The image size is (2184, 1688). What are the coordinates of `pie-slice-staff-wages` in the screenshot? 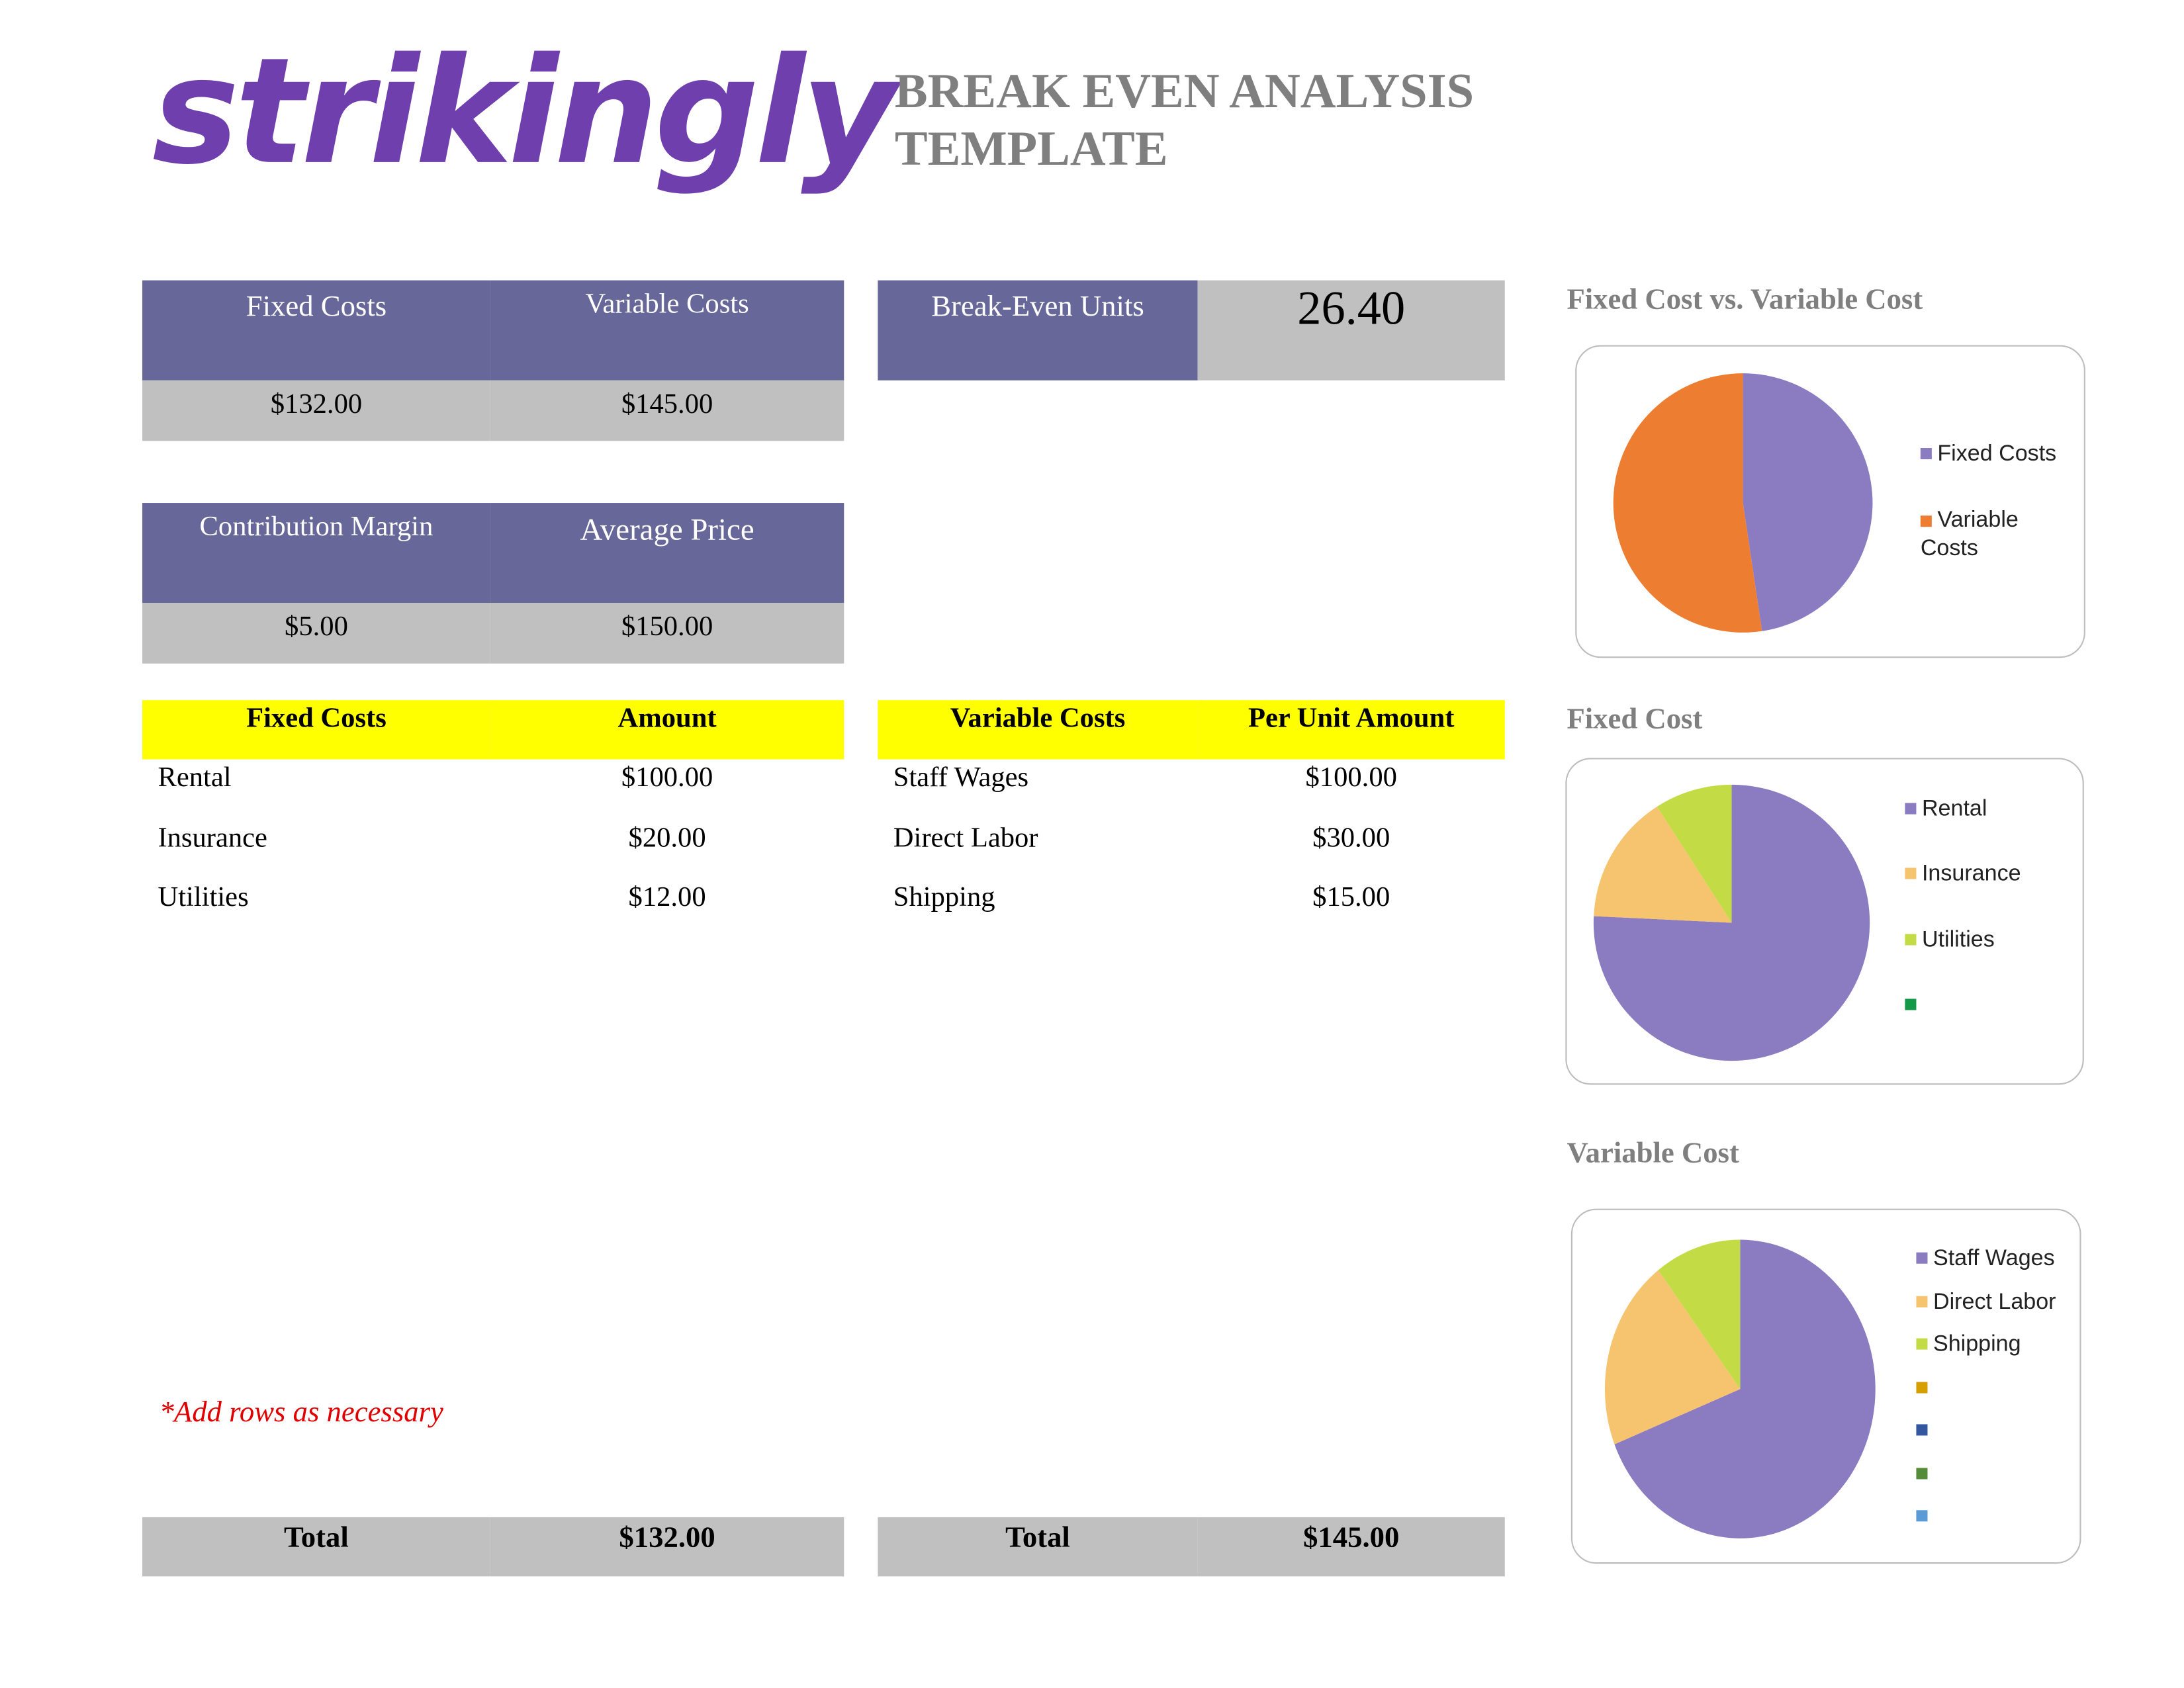 It's located at (1745, 1388).